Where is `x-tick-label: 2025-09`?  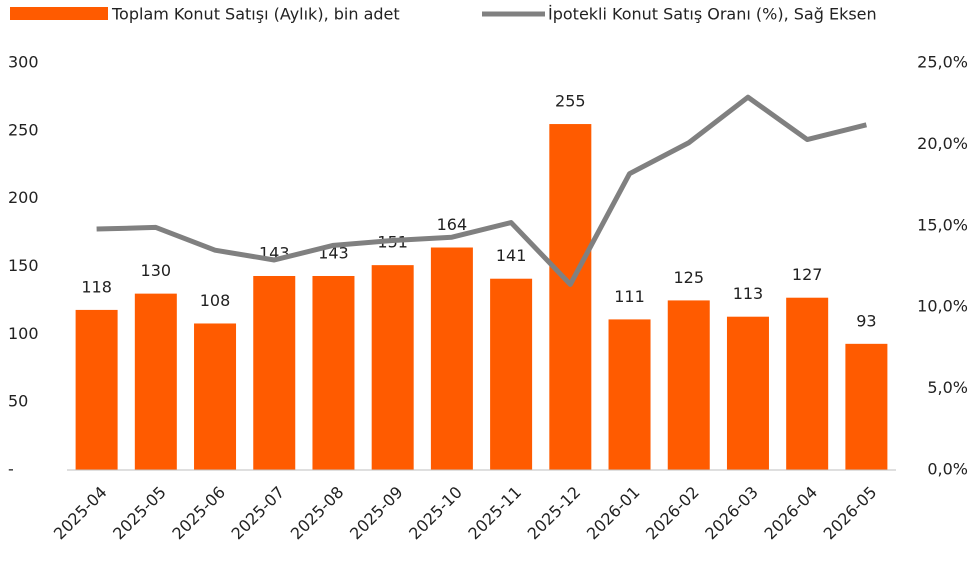
x-tick-label: 2025-09 is located at coordinates (376, 513).